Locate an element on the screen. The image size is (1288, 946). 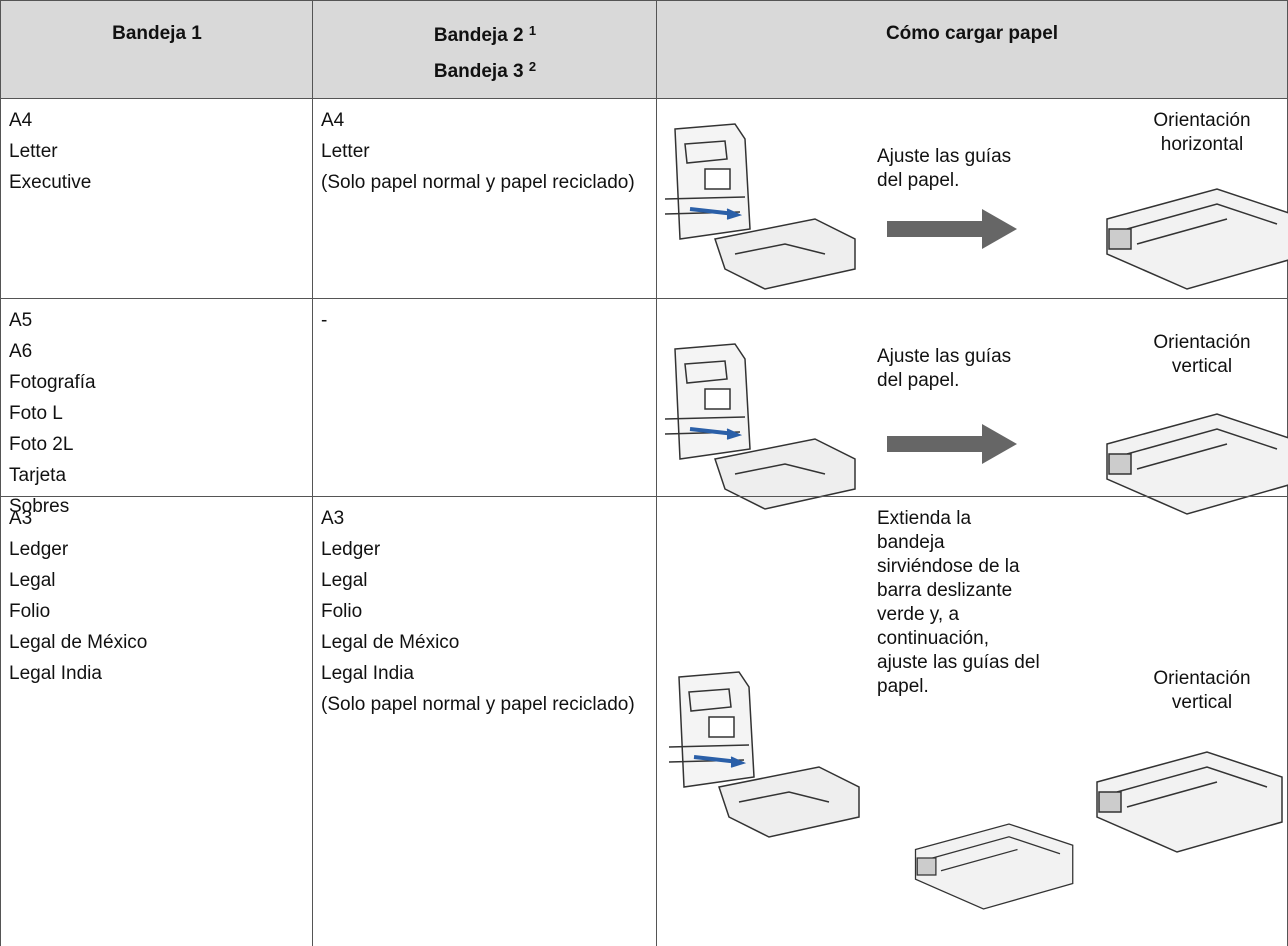
paper-size: Fotografía is located at coordinates (52, 382).